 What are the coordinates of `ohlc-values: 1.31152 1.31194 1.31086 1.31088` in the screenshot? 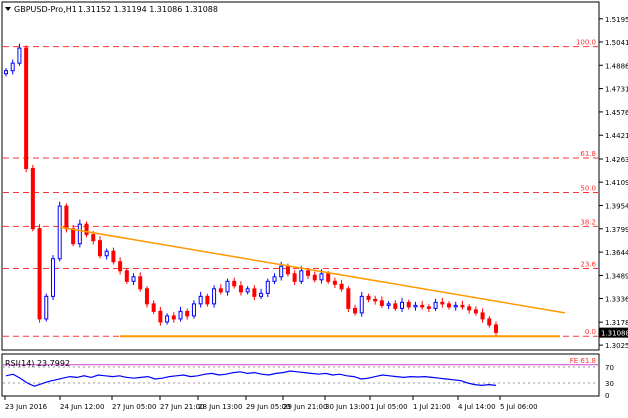 It's located at (148, 9).